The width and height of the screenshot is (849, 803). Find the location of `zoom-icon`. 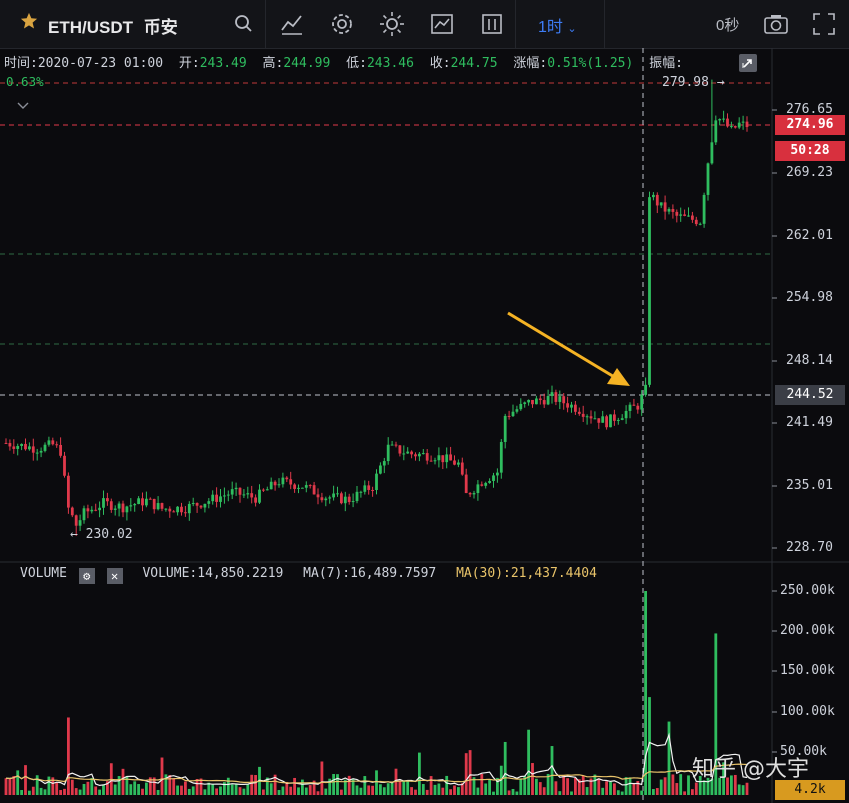

zoom-icon is located at coordinates (748, 63).